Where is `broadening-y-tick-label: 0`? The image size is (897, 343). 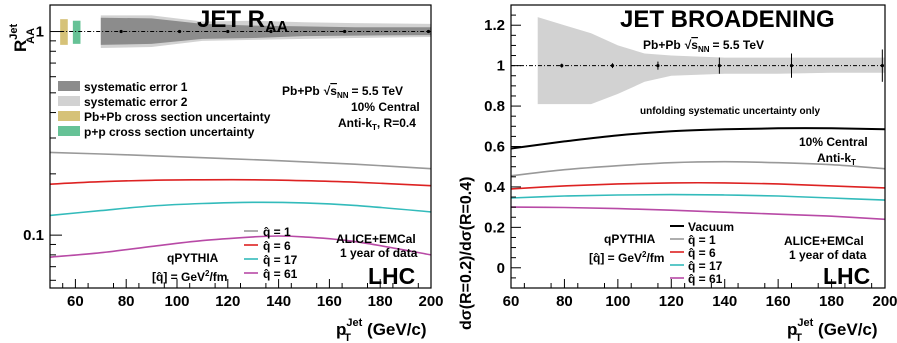 broadening-y-tick-label: 0 is located at coordinates (501, 268).